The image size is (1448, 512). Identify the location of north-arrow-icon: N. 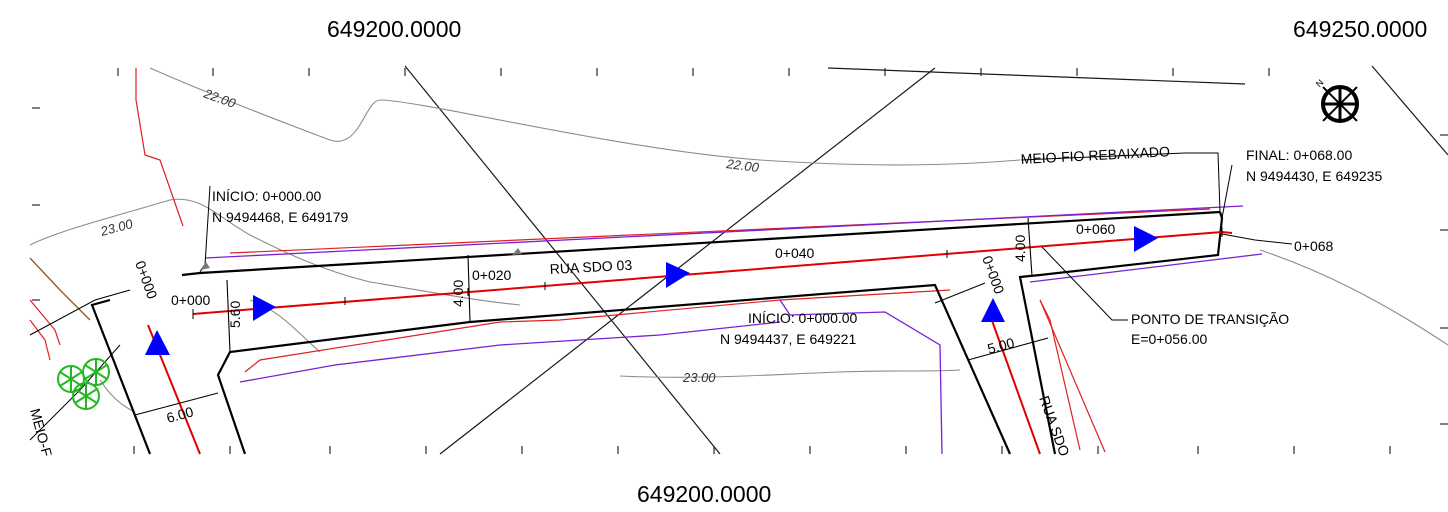
(1336, 100).